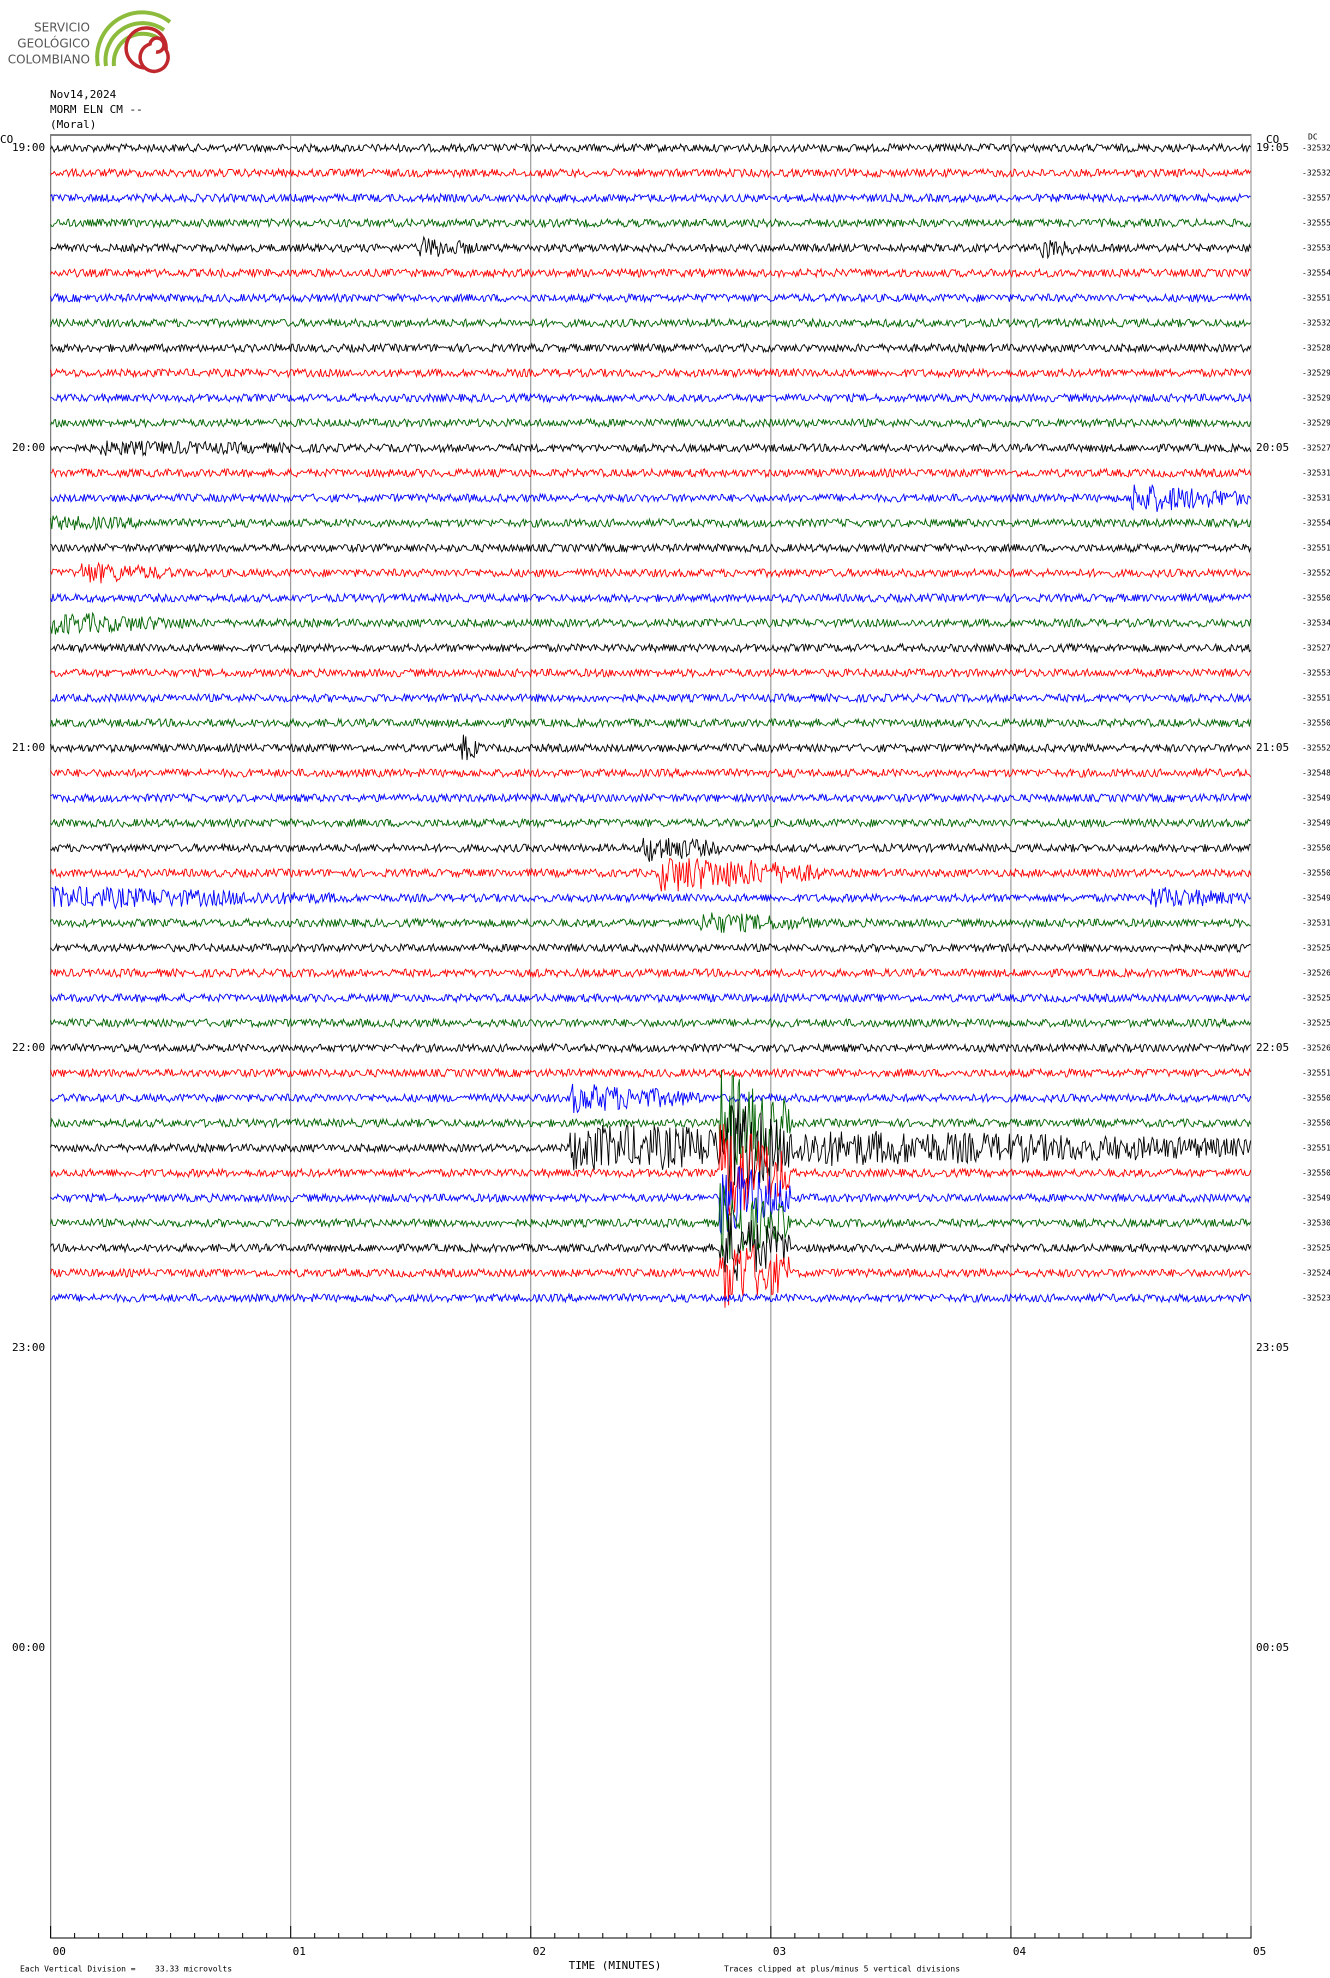  What do you see at coordinates (1313, 137) in the screenshot?
I see `dc-header: DC` at bounding box center [1313, 137].